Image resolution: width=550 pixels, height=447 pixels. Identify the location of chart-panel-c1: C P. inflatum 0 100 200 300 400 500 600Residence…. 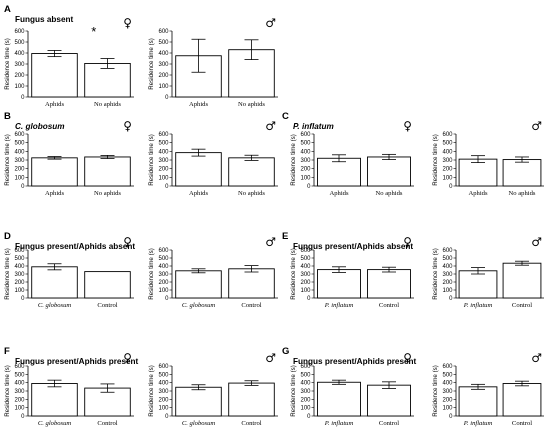
(348, 154).